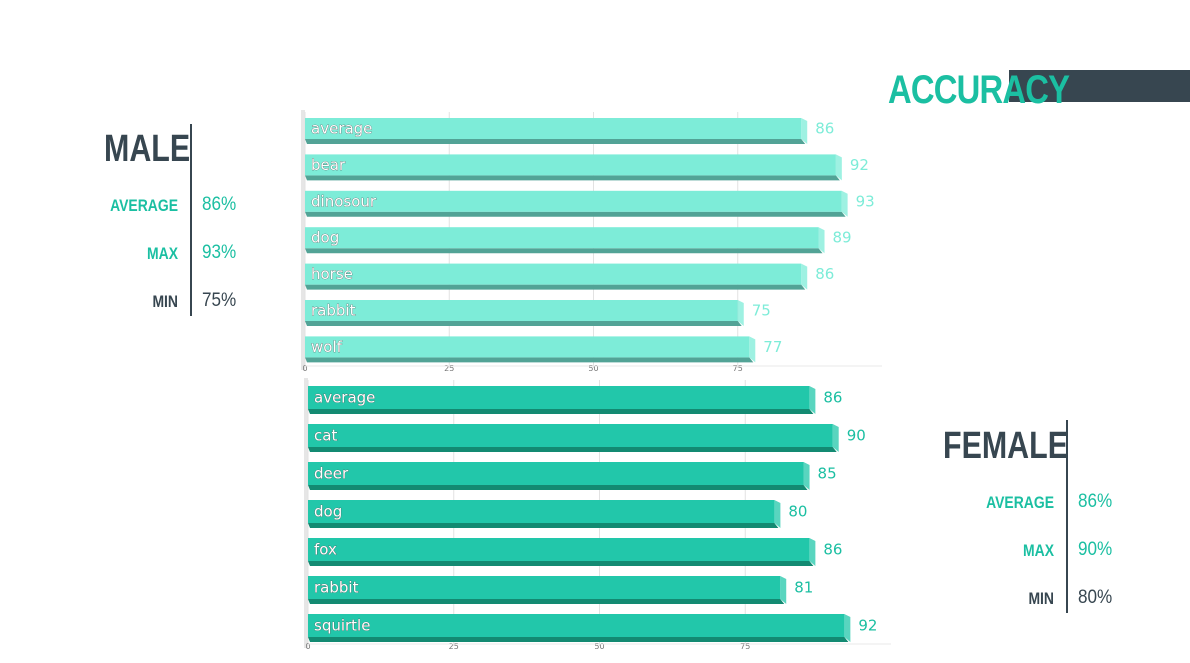 The width and height of the screenshot is (1190, 663). Describe the element at coordinates (867, 626) in the screenshot. I see `female-value-label: 92` at that location.